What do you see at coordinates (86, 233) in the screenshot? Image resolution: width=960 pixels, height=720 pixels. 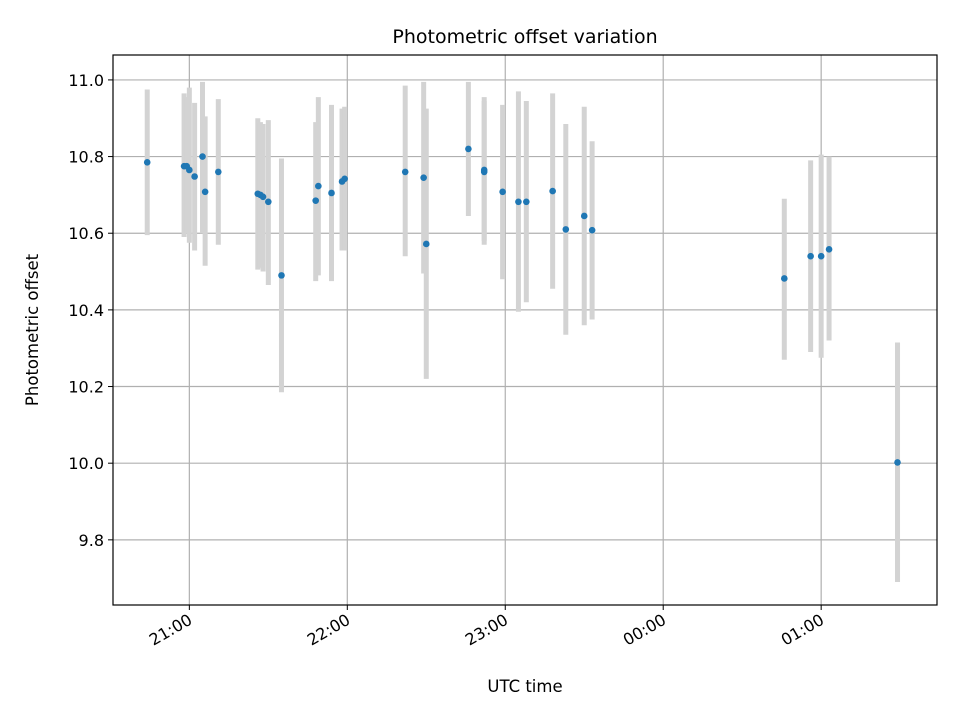 I see `y-tick-label: 10.6` at bounding box center [86, 233].